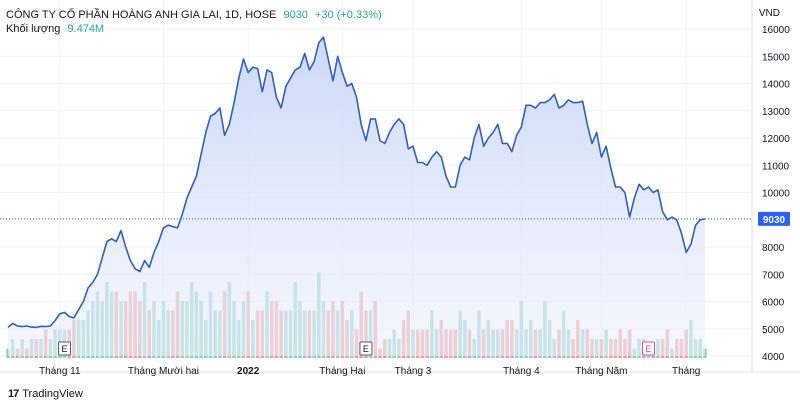 This screenshot has width=800, height=413. I want to click on y-tick-label: 10000, so click(776, 194).